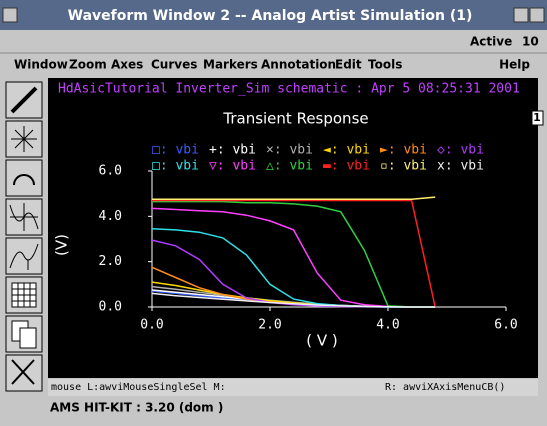 This screenshot has height=426, width=547. Describe the element at coordinates (174, 65) in the screenshot. I see `menu-item: Curves` at that location.